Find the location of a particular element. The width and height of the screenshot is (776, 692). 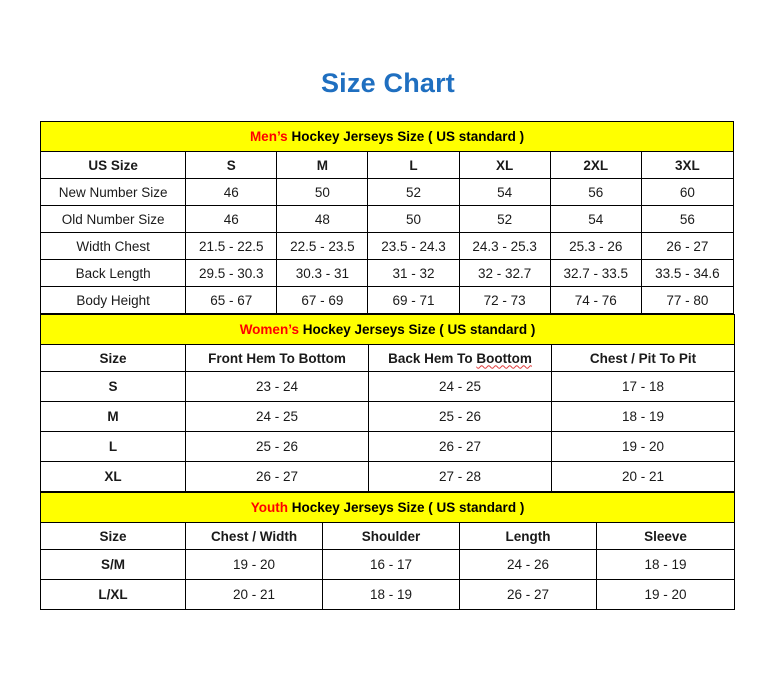

mens-band-accent: Men’s is located at coordinates (268, 136).